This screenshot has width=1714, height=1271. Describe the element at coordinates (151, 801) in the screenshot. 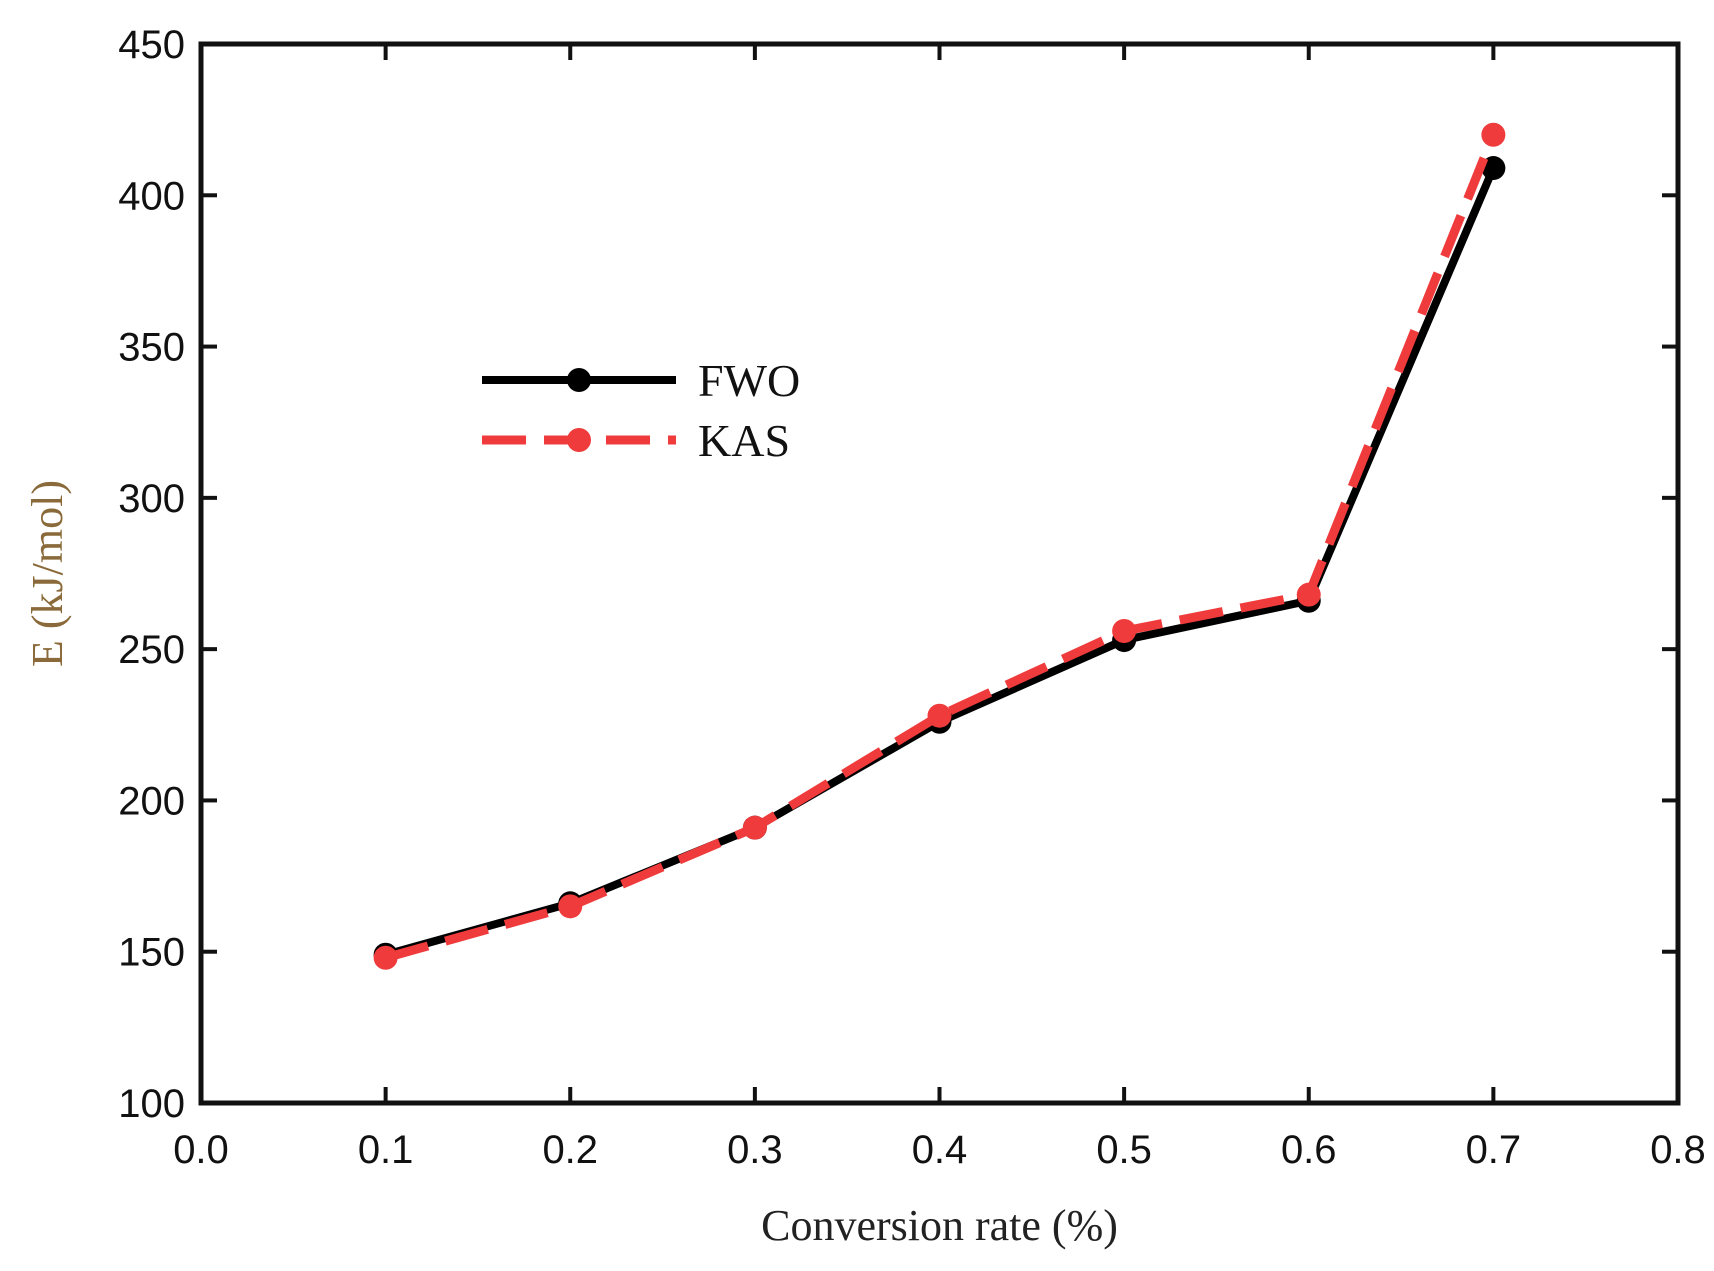

I see `y-tick-label: 200` at that location.